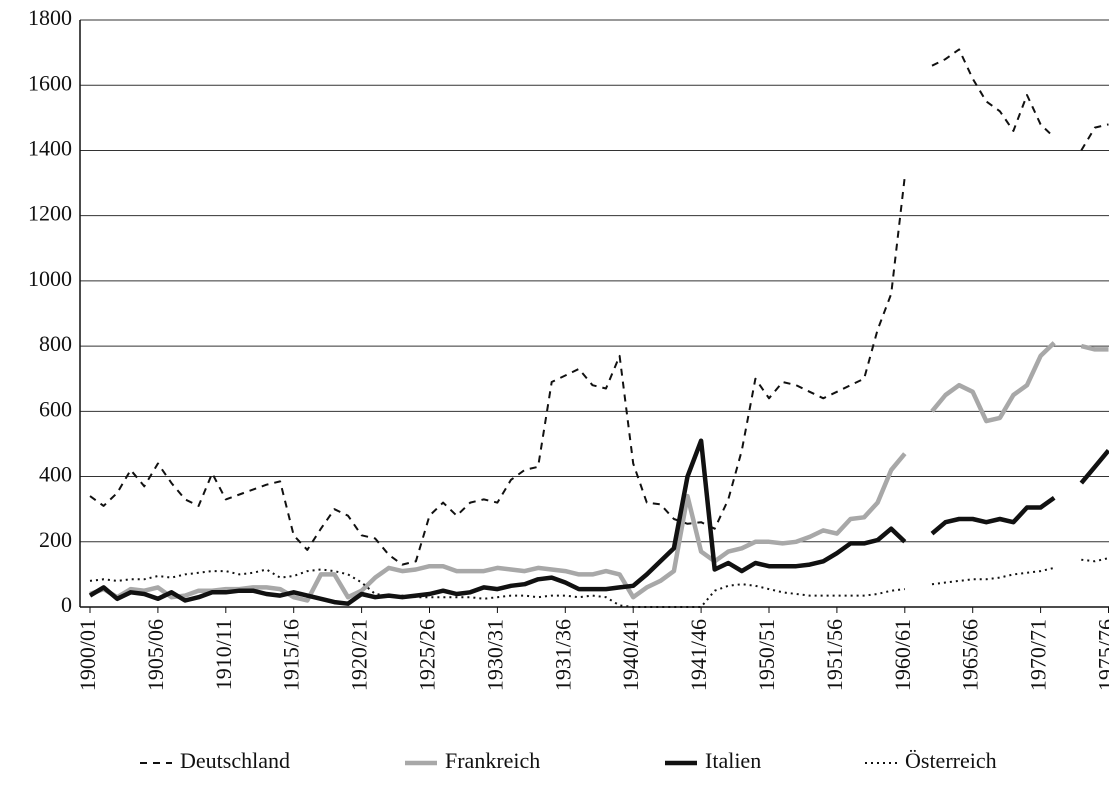  What do you see at coordinates (494, 655) in the screenshot?
I see `x-tick-label: 1930/31` at bounding box center [494, 655].